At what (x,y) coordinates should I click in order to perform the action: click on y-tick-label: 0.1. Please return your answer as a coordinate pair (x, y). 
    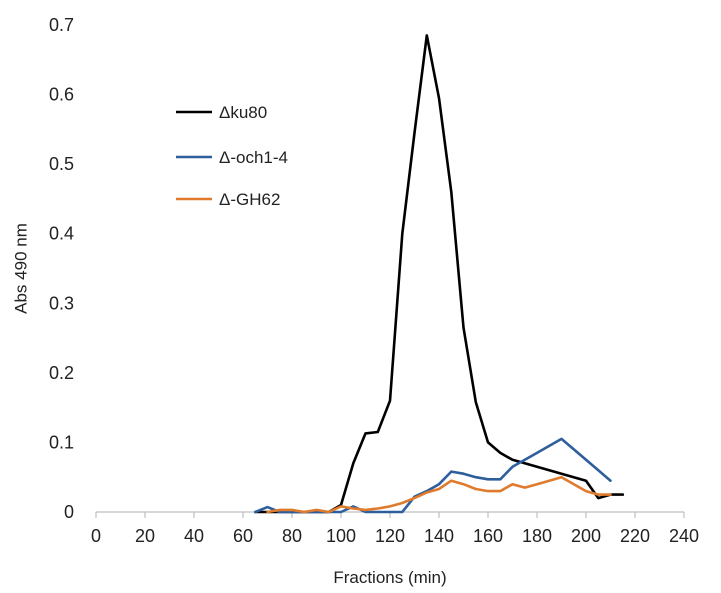
    Looking at the image, I should click on (61, 442).